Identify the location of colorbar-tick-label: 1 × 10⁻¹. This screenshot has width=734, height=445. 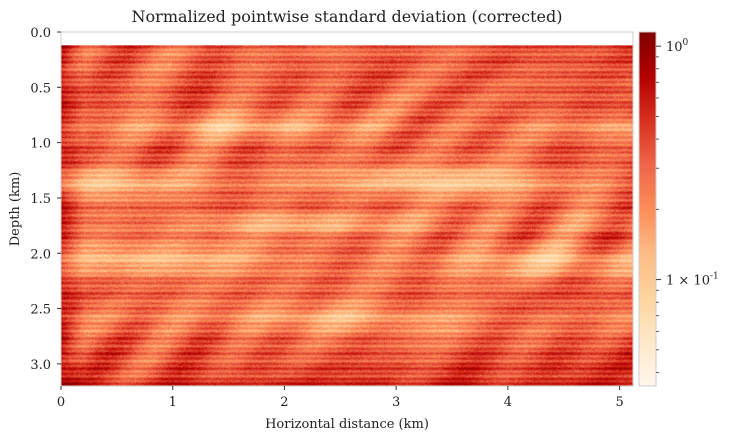
(692, 280).